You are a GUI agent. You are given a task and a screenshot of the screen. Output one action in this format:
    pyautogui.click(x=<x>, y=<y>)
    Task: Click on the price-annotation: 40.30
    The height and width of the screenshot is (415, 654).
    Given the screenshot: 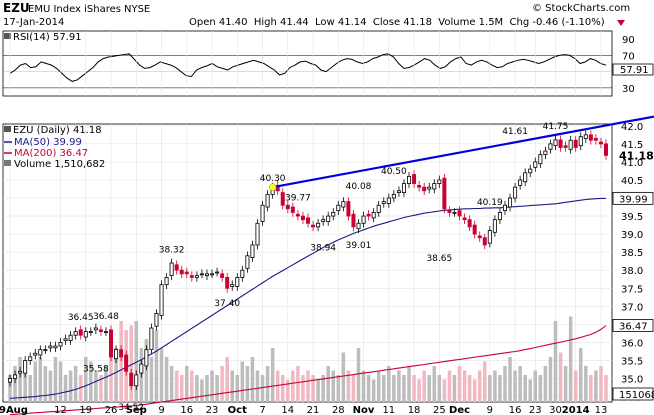 What is the action you would take?
    pyautogui.click(x=273, y=179)
    